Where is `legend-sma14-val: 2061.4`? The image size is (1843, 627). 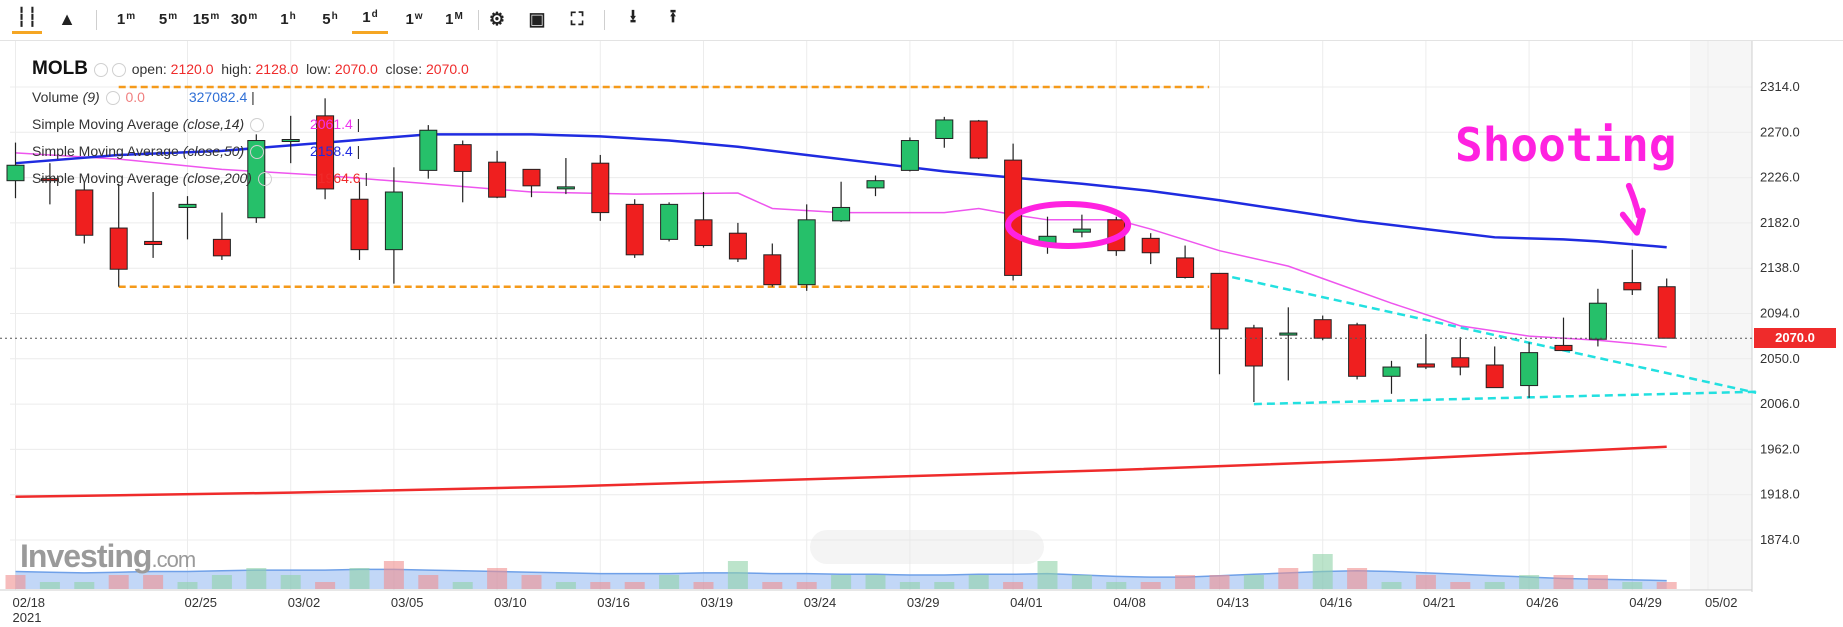
legend-sma14-val: 2061.4 is located at coordinates (331, 124).